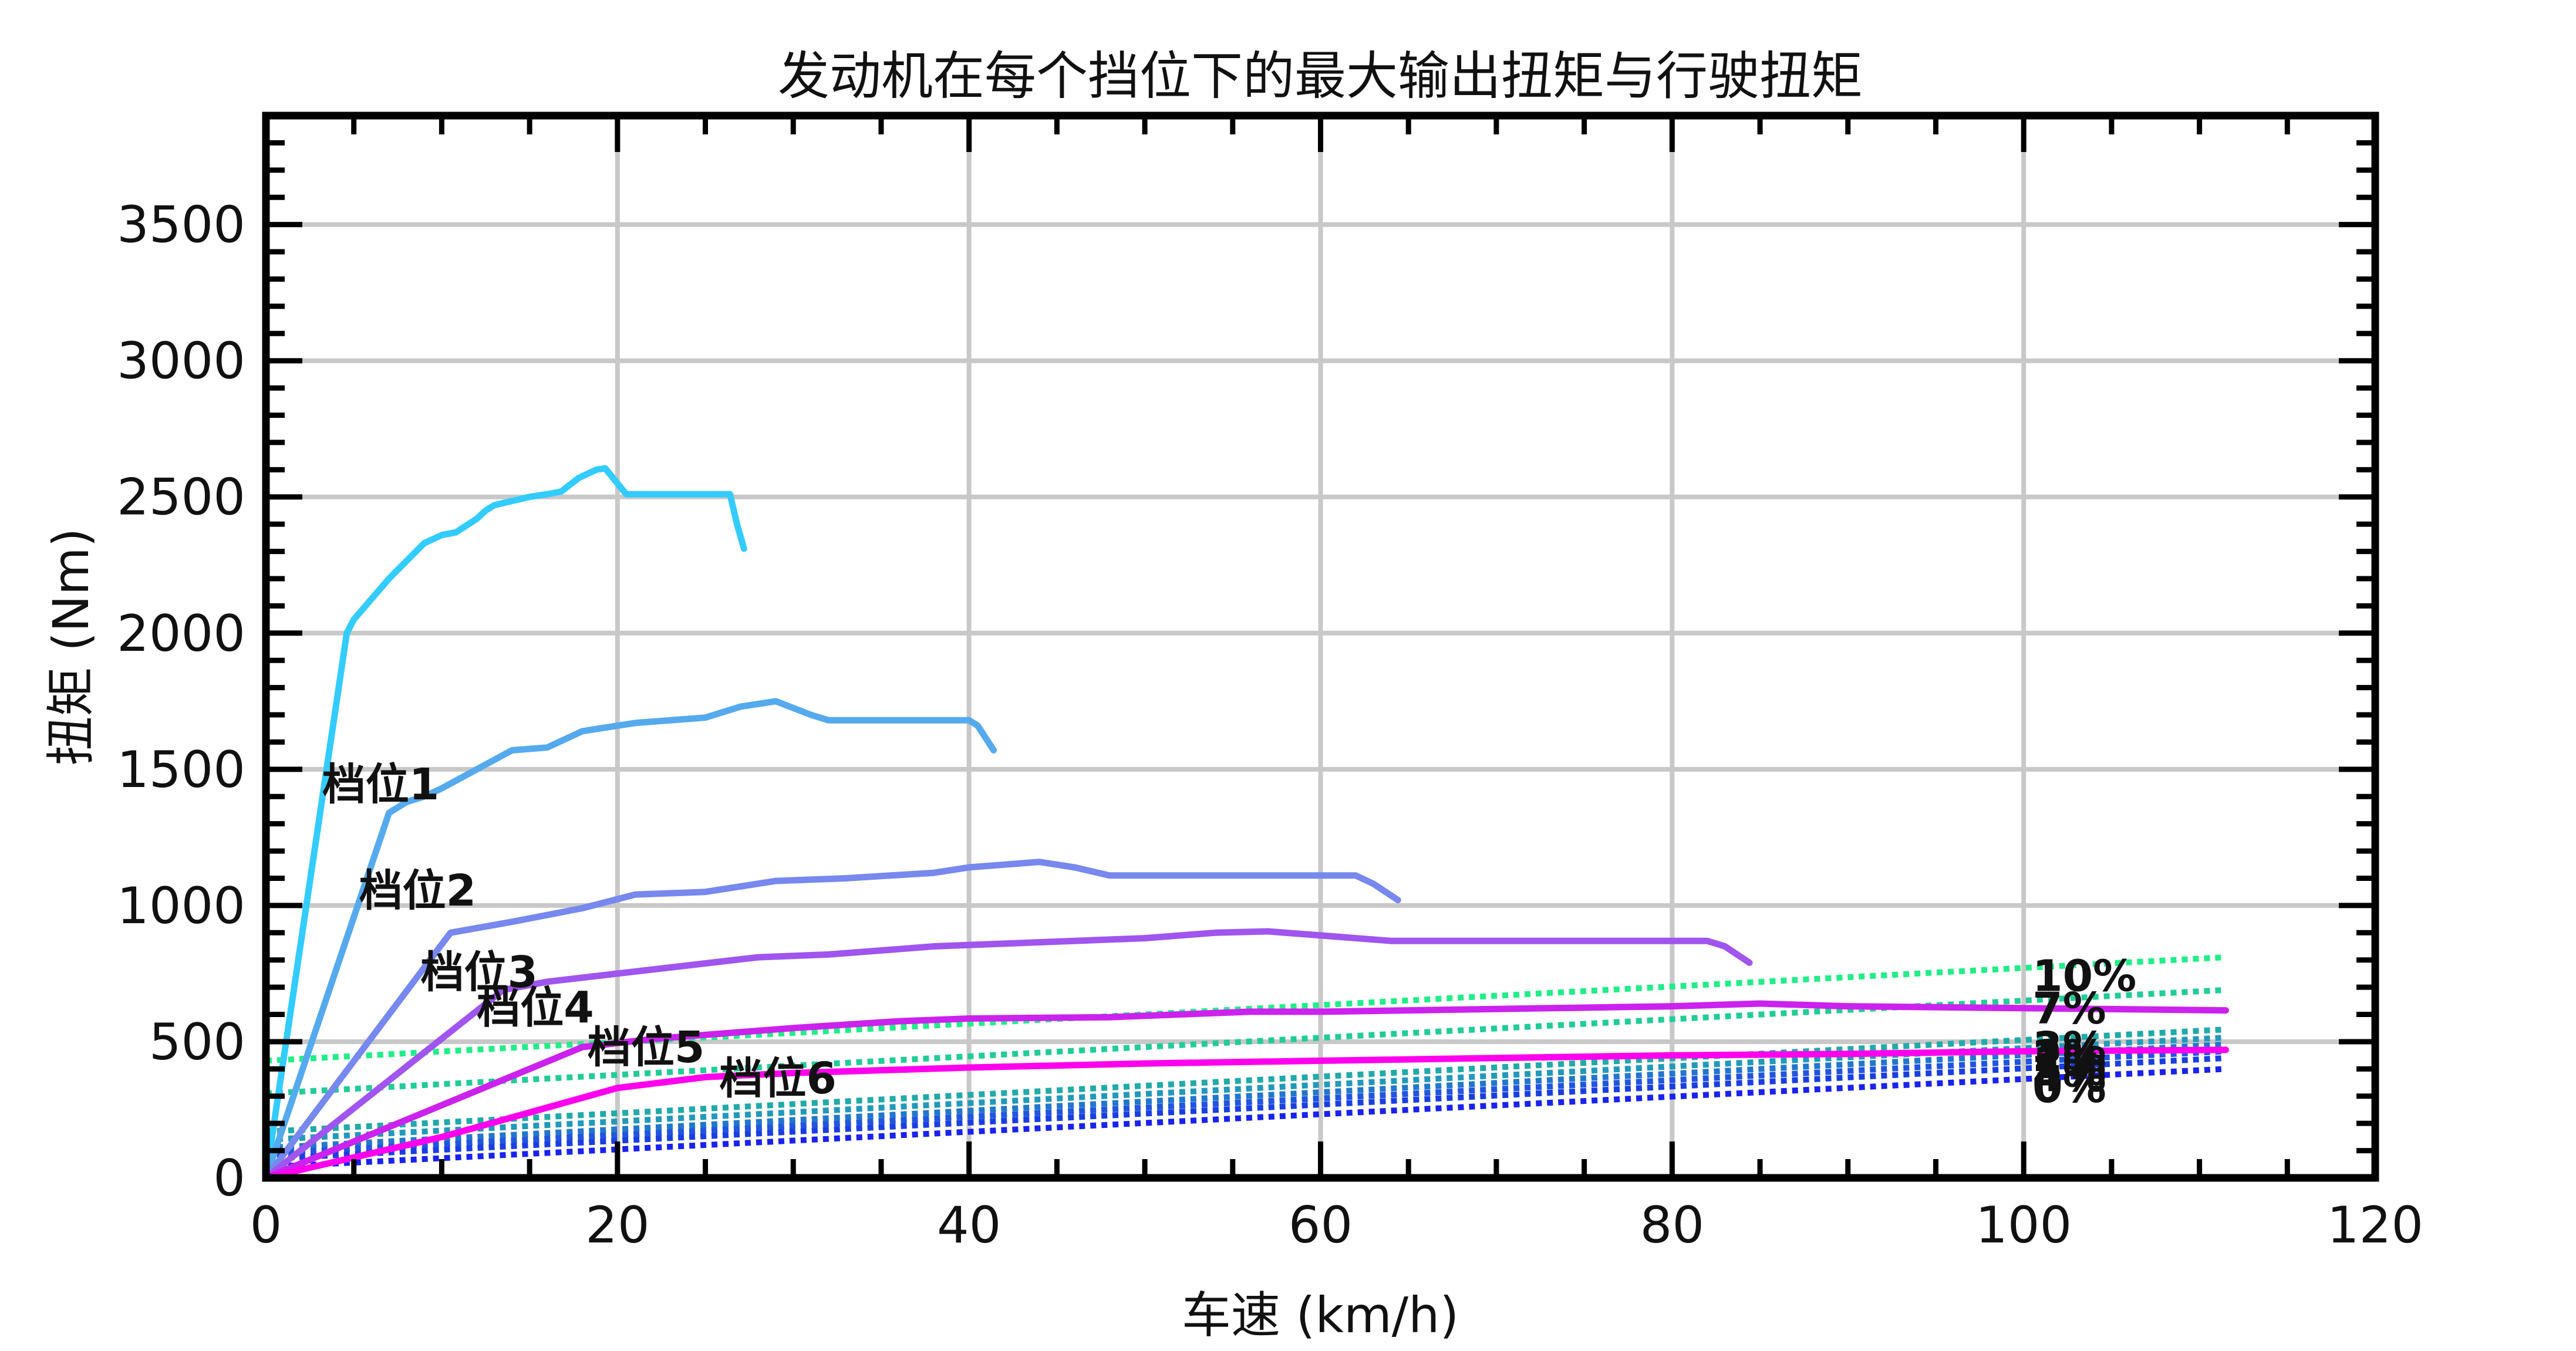  What do you see at coordinates (266, 1225) in the screenshot?
I see `x-tick-label: 0` at bounding box center [266, 1225].